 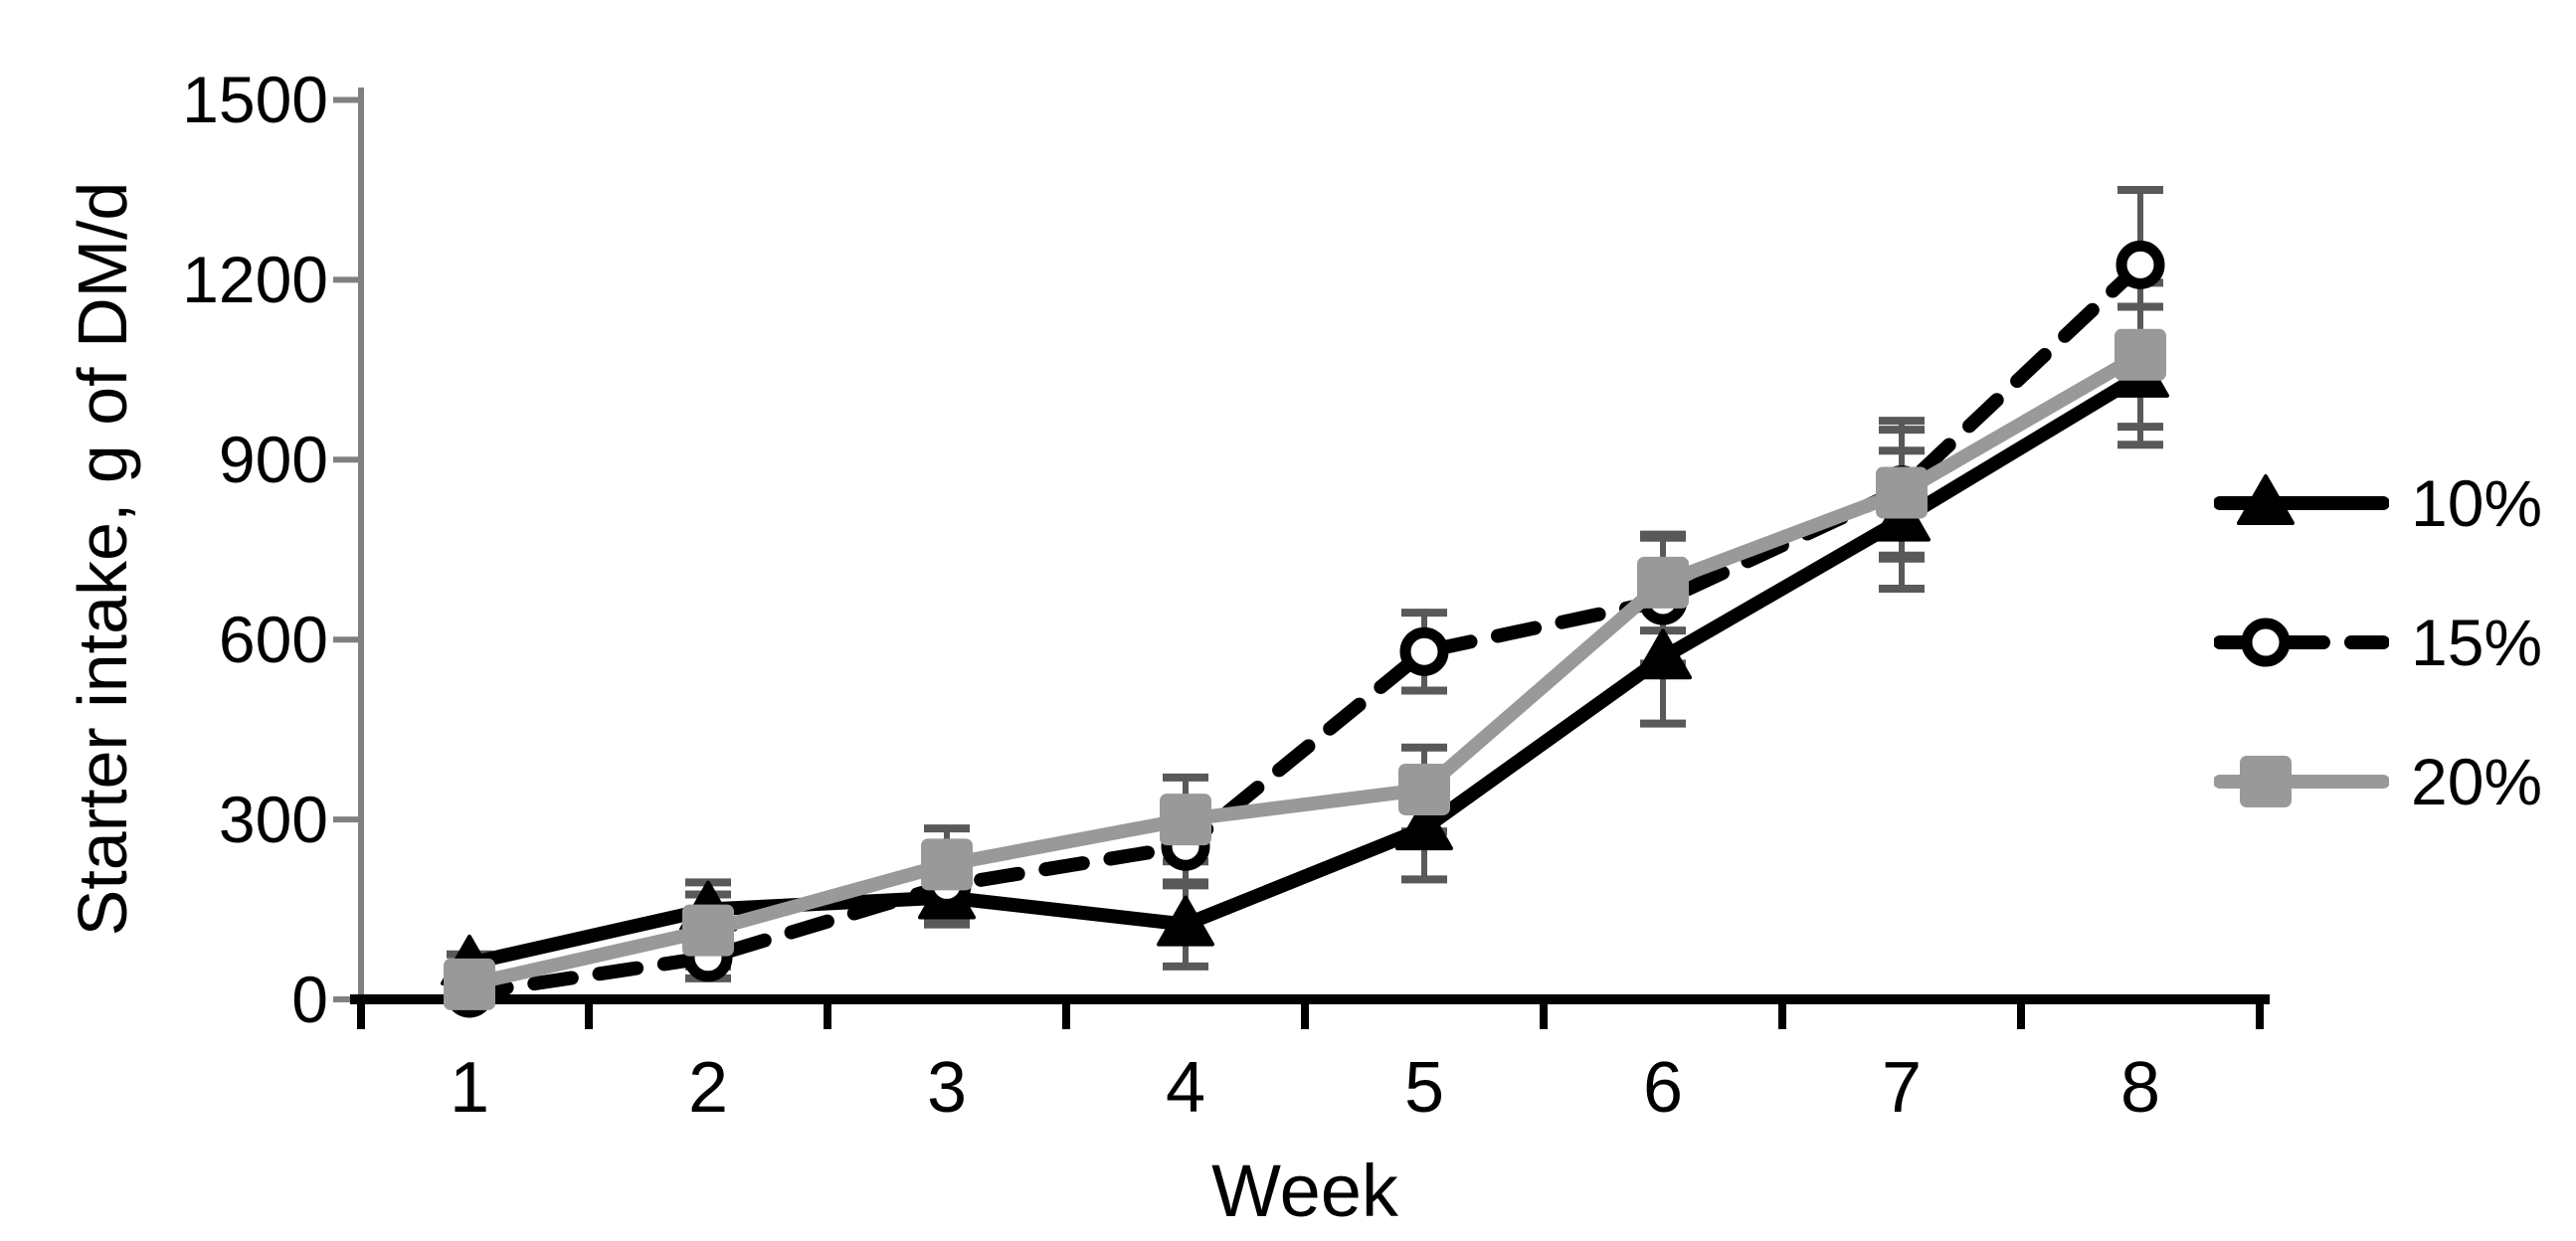 I want to click on legend-item-20pct: 20%, so click(x=2378, y=781).